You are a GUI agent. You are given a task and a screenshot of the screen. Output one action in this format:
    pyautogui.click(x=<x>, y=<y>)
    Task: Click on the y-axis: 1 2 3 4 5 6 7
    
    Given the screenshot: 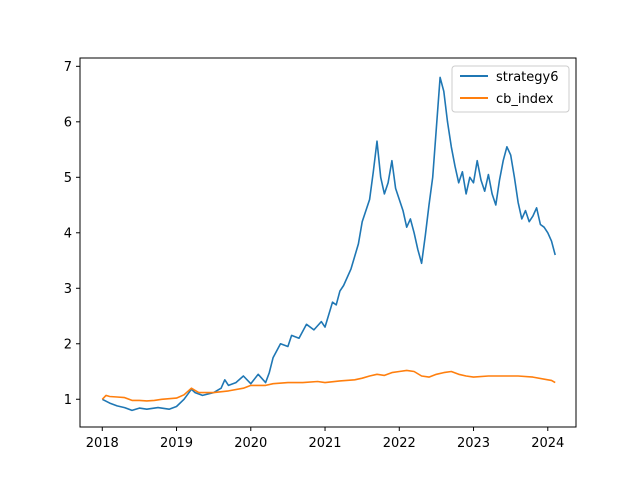 What is the action you would take?
    pyautogui.click(x=72, y=234)
    